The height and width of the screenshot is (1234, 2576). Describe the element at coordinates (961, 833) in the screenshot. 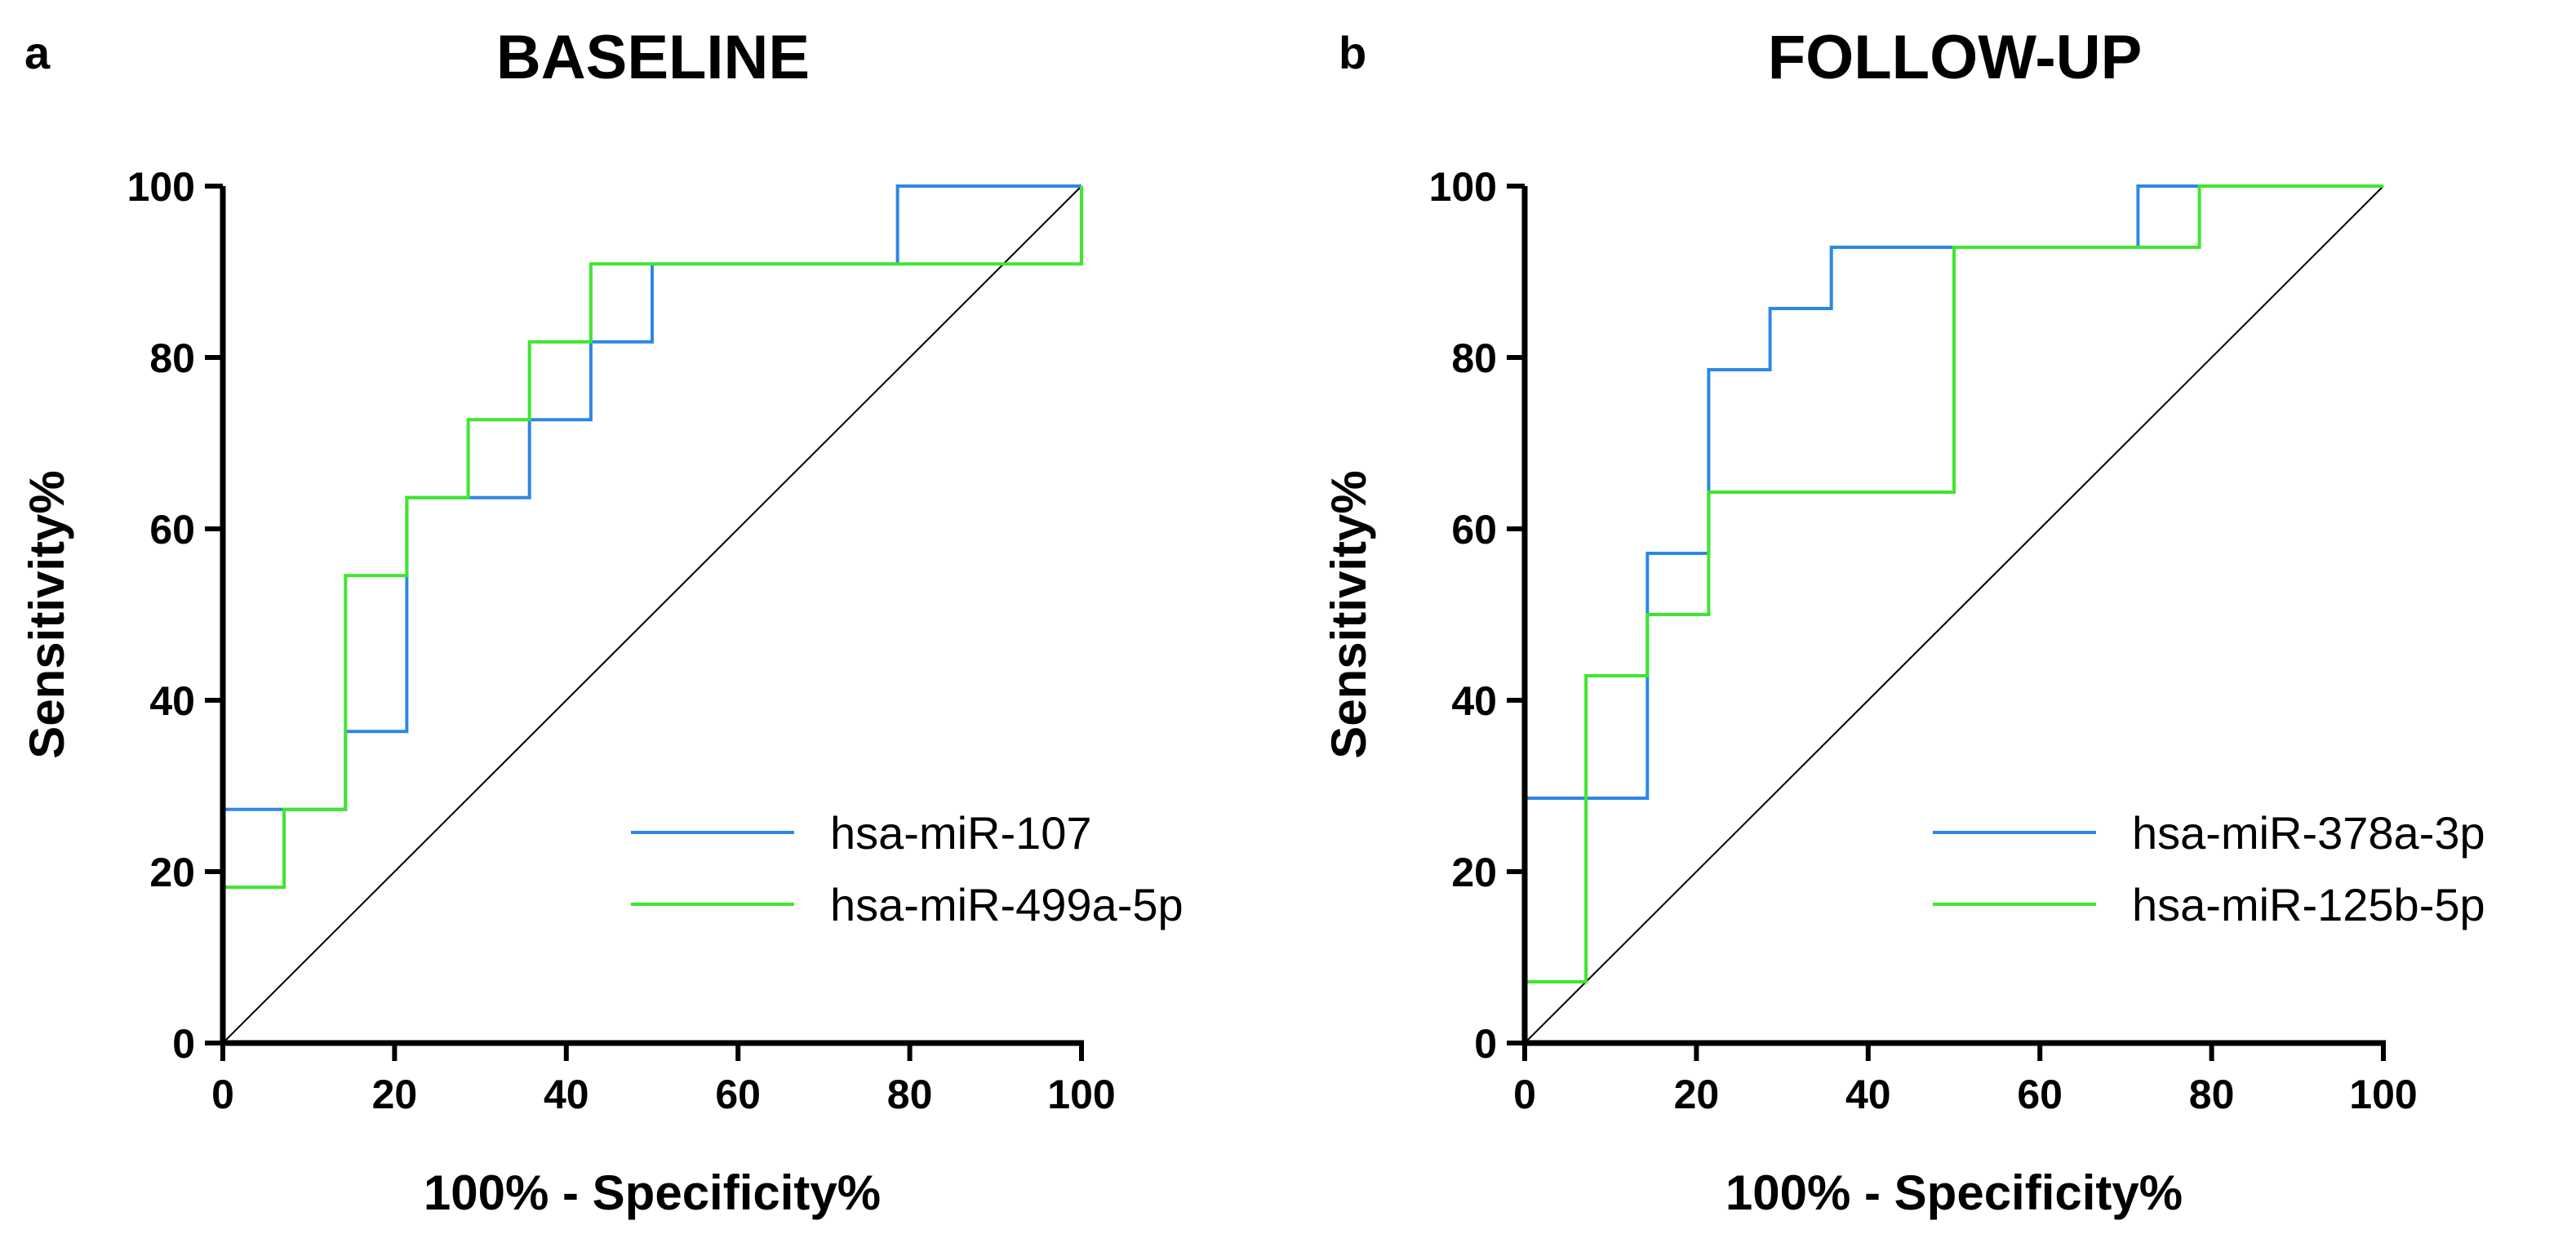

I see `legend-label-1: hsa-miR-107` at that location.